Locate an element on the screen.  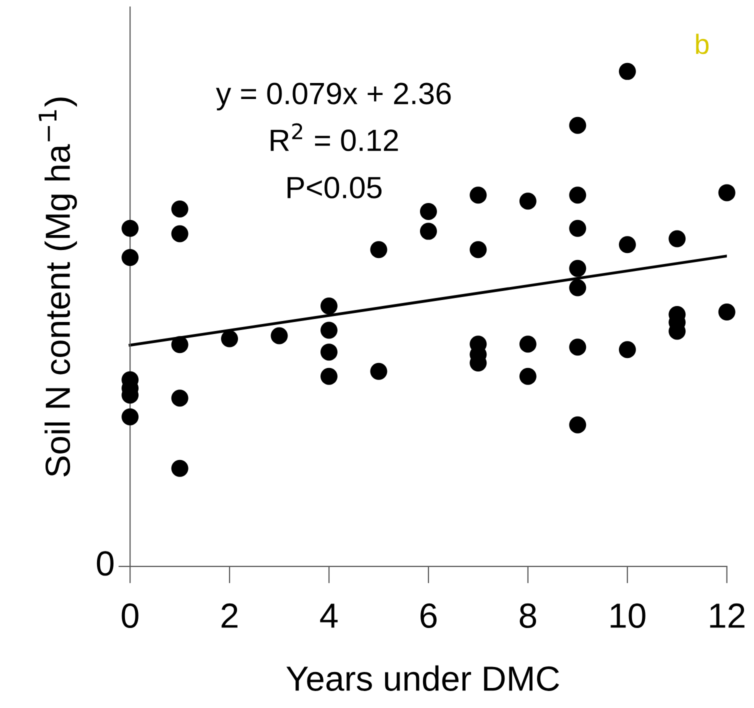
x-axis-title: Years under DMC is located at coordinates (423, 678).